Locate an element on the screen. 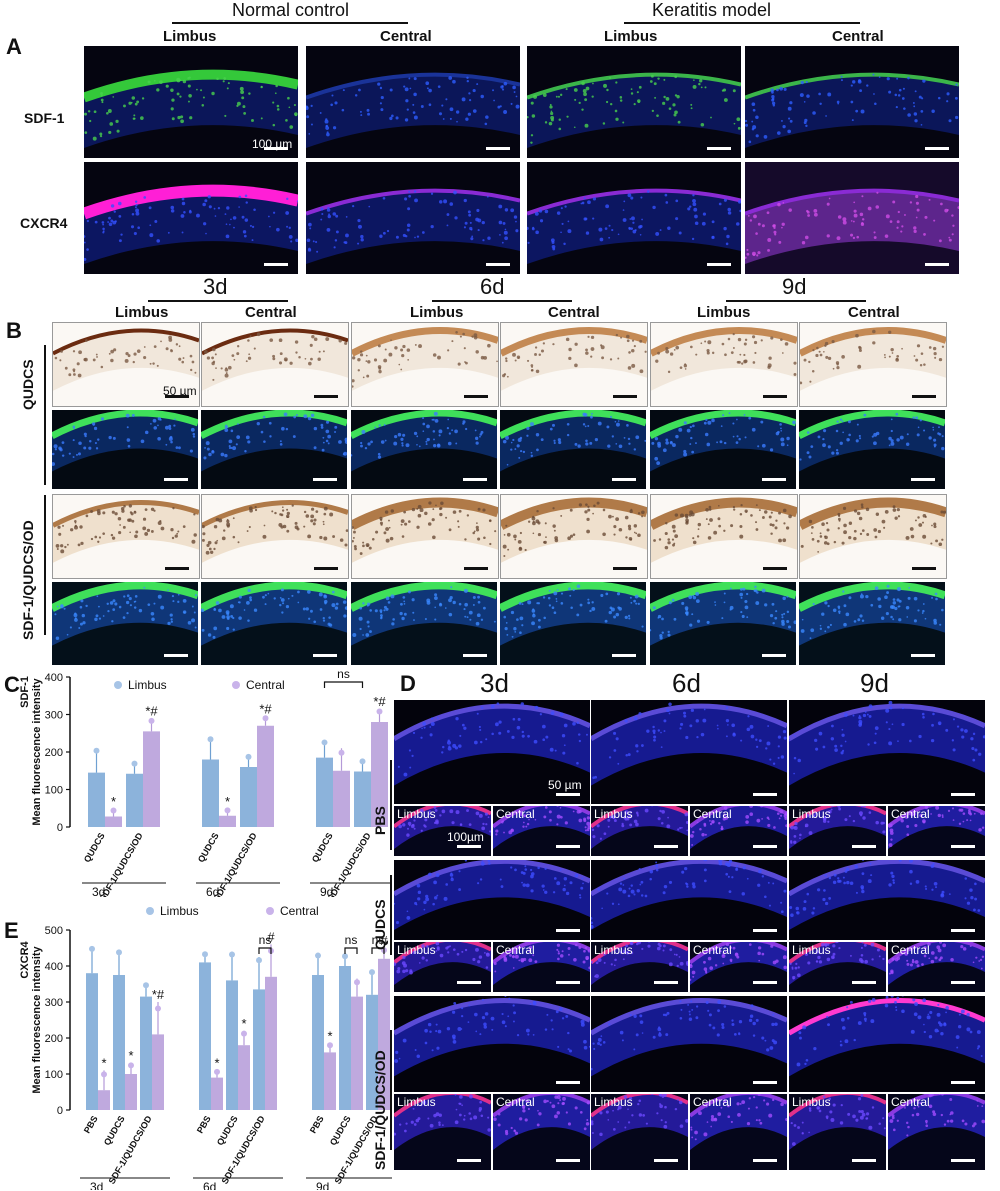 Image resolution: width=1000 pixels, height=1191 pixels. micrograph-d-sdf-central-2: Central is located at coordinates (738, 1132).